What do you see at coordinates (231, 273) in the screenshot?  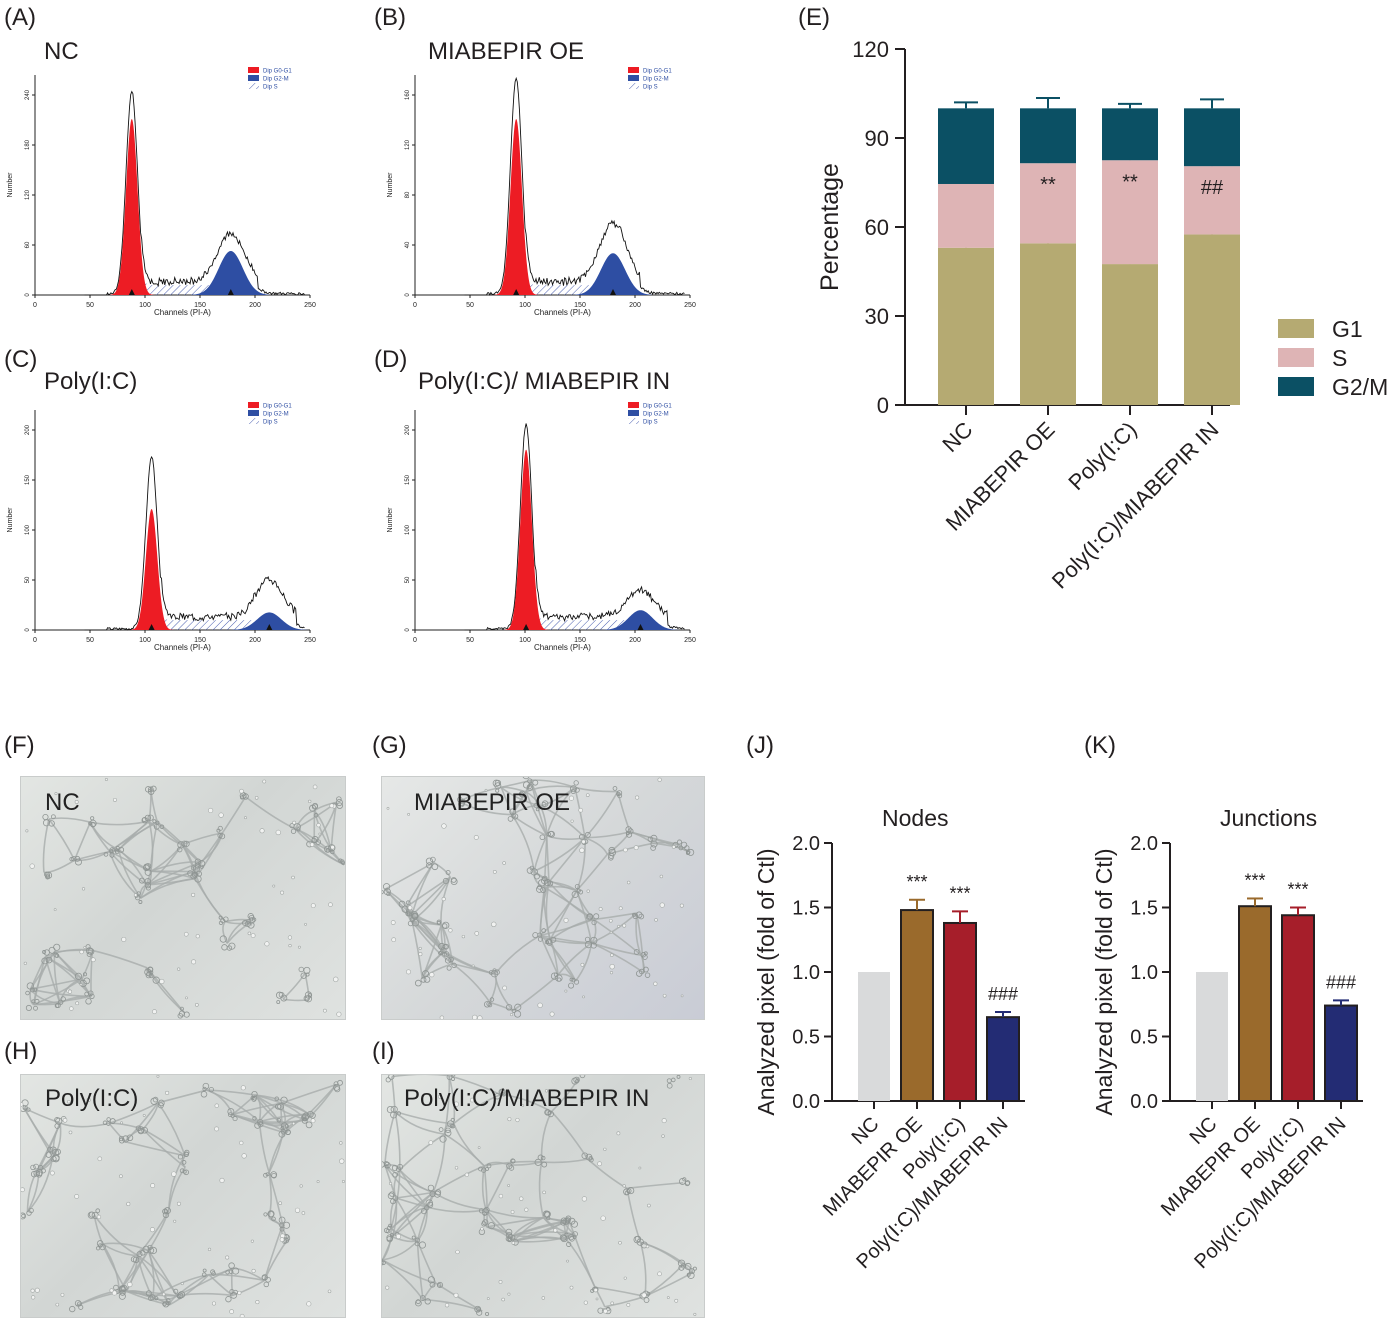 I see `histo-g2m-peak` at bounding box center [231, 273].